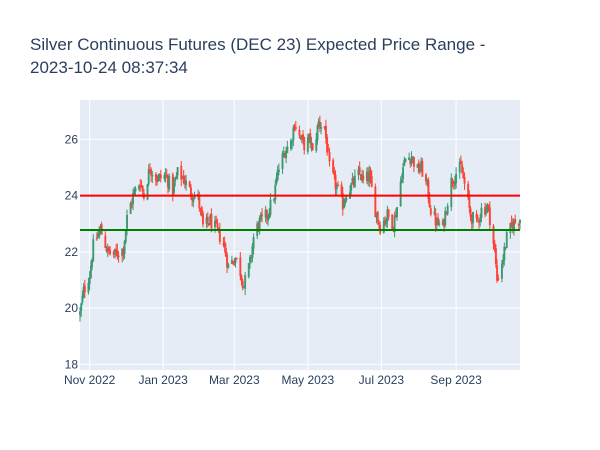 Image resolution: width=600 pixels, height=450 pixels. What do you see at coordinates (90, 380) in the screenshot?
I see `x-tick-label: Nov 2022` at bounding box center [90, 380].